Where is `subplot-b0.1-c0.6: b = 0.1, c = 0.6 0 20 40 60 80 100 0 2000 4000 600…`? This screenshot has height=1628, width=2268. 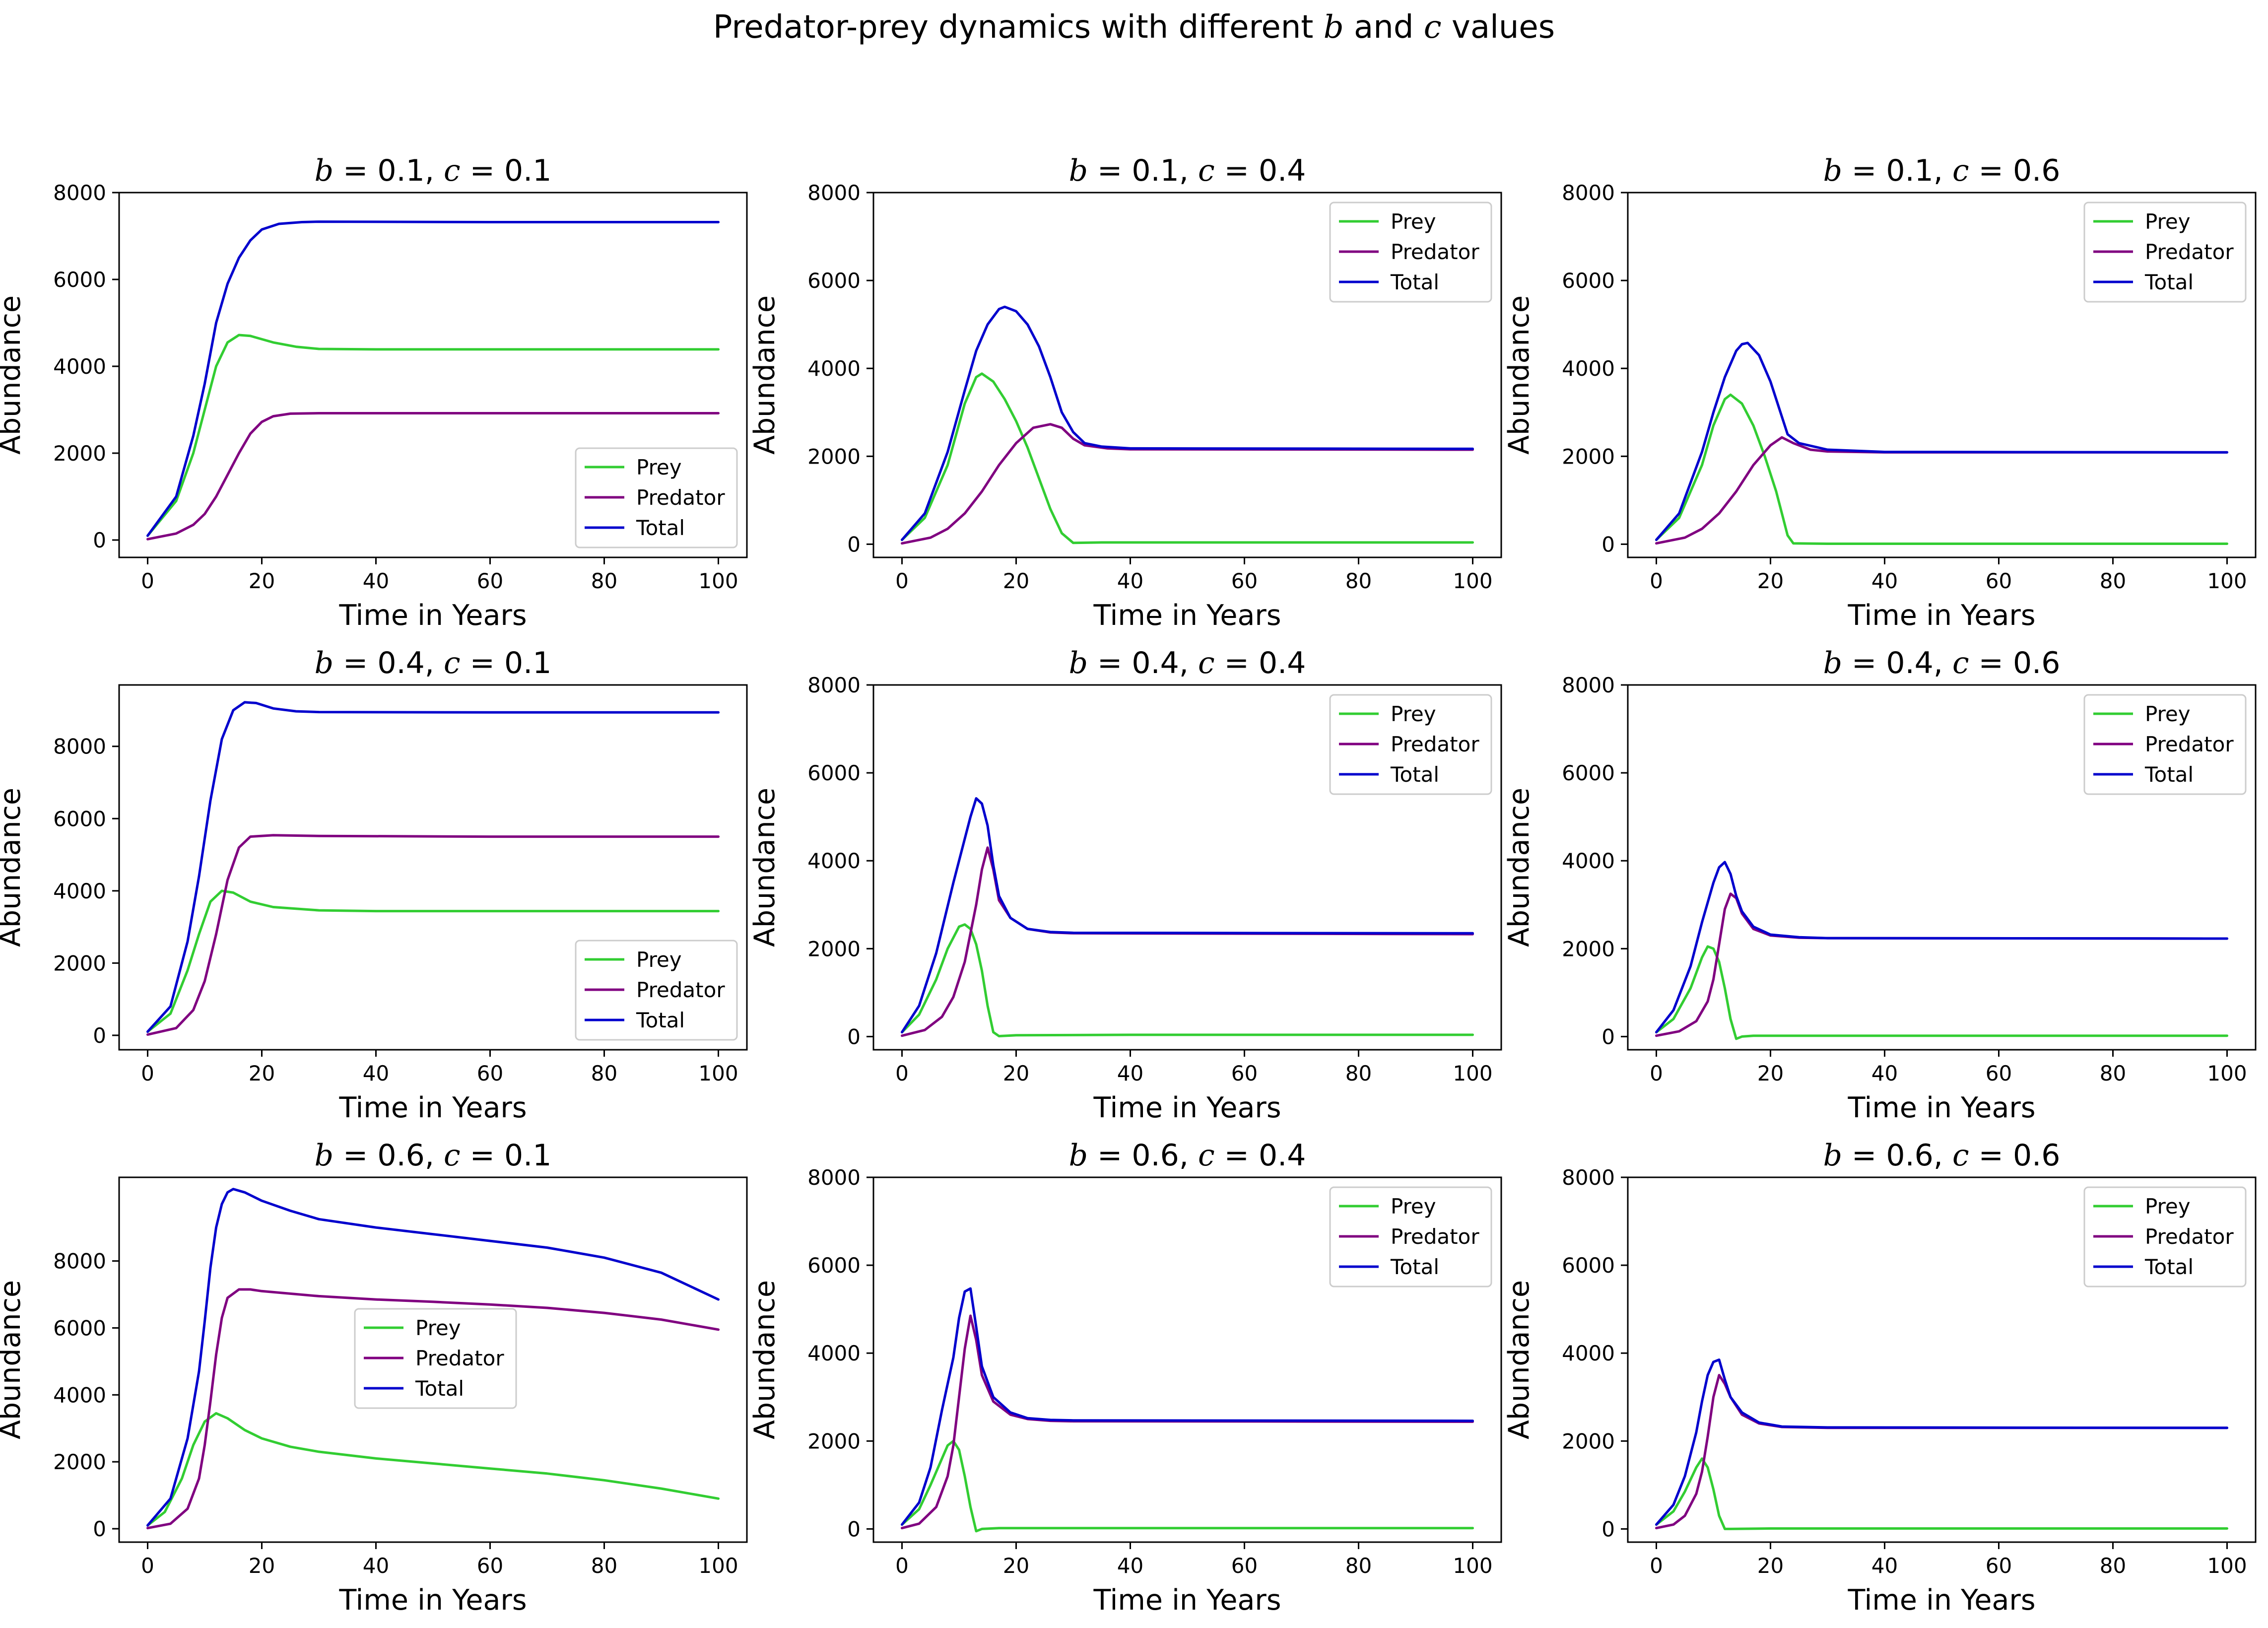 subplot-b0.1-c0.6: b = 0.1, c = 0.6 0 20 40 60 80 100 0 2000 4000 600… is located at coordinates (1880, 392).